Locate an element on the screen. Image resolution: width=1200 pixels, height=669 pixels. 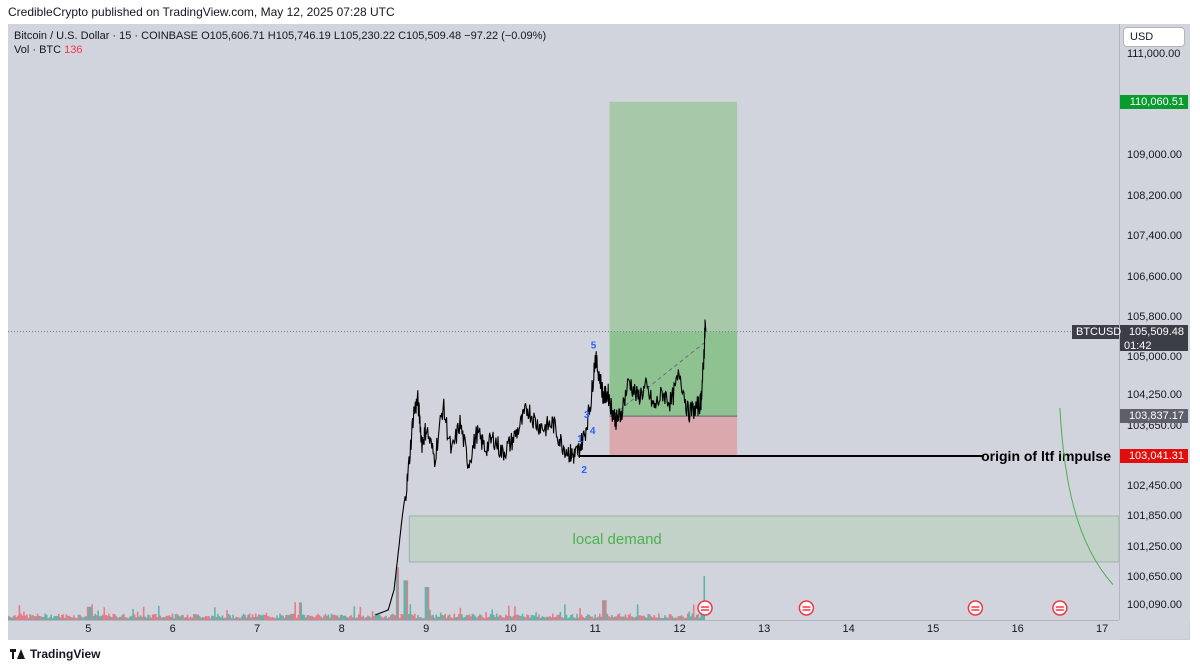
price-tick-label: 104,250.00 is located at coordinates (1155, 395).